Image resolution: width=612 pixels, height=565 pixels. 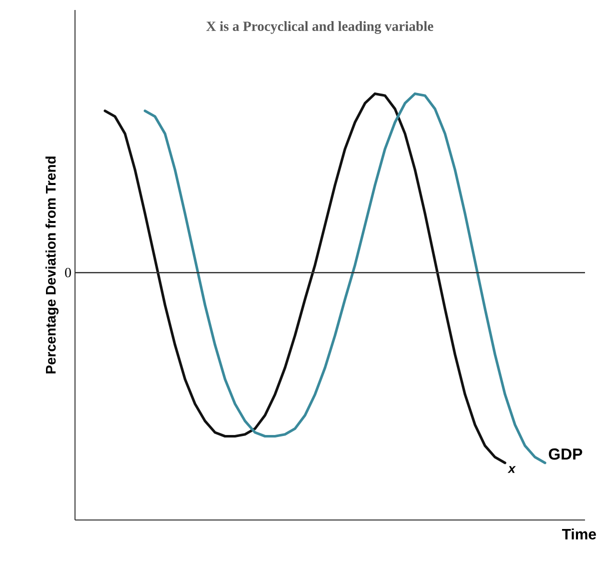 I want to click on x-axis-title: Time, so click(x=579, y=534).